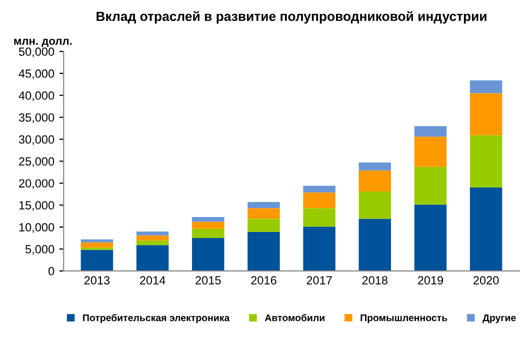 This screenshot has width=530, height=343. Describe the element at coordinates (319, 280) in the screenshot. I see `x-tick-label: 2017` at that location.